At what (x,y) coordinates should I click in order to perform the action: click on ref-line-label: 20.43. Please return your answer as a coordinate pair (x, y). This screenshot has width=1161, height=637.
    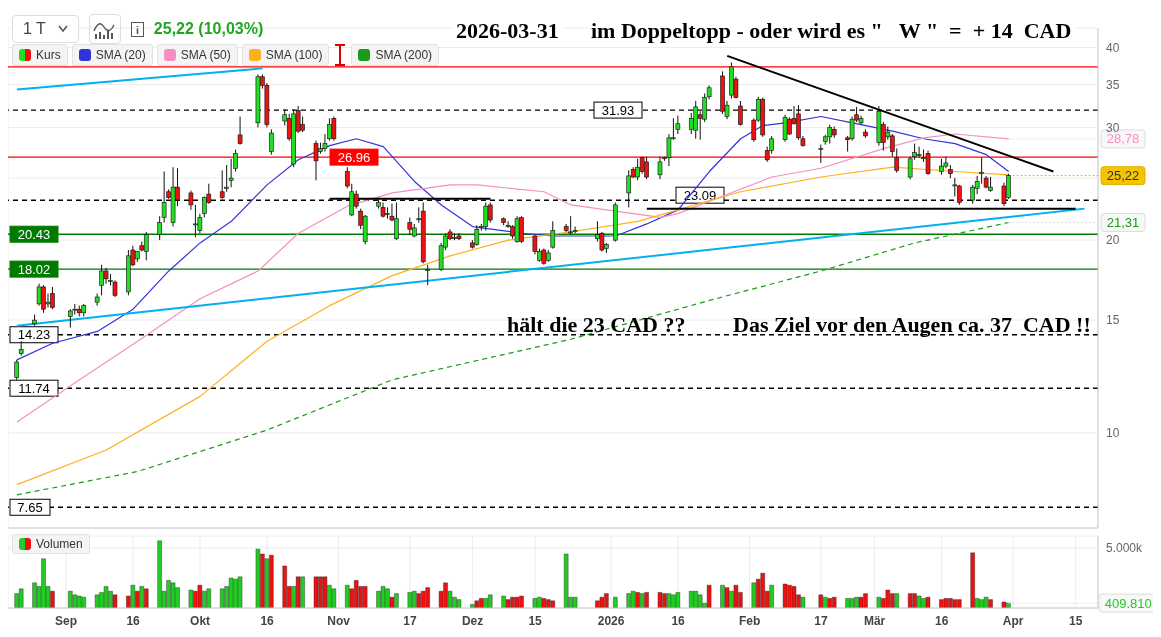
    Looking at the image, I should click on (34, 234).